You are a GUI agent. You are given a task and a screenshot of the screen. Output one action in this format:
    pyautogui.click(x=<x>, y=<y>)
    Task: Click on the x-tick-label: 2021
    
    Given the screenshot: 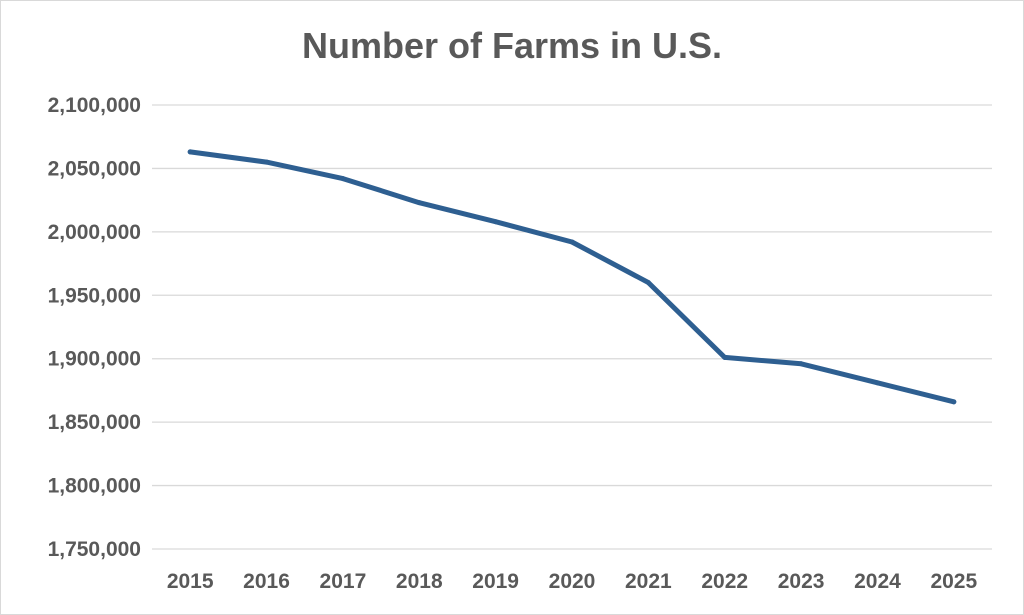 What is the action you would take?
    pyautogui.click(x=648, y=581)
    